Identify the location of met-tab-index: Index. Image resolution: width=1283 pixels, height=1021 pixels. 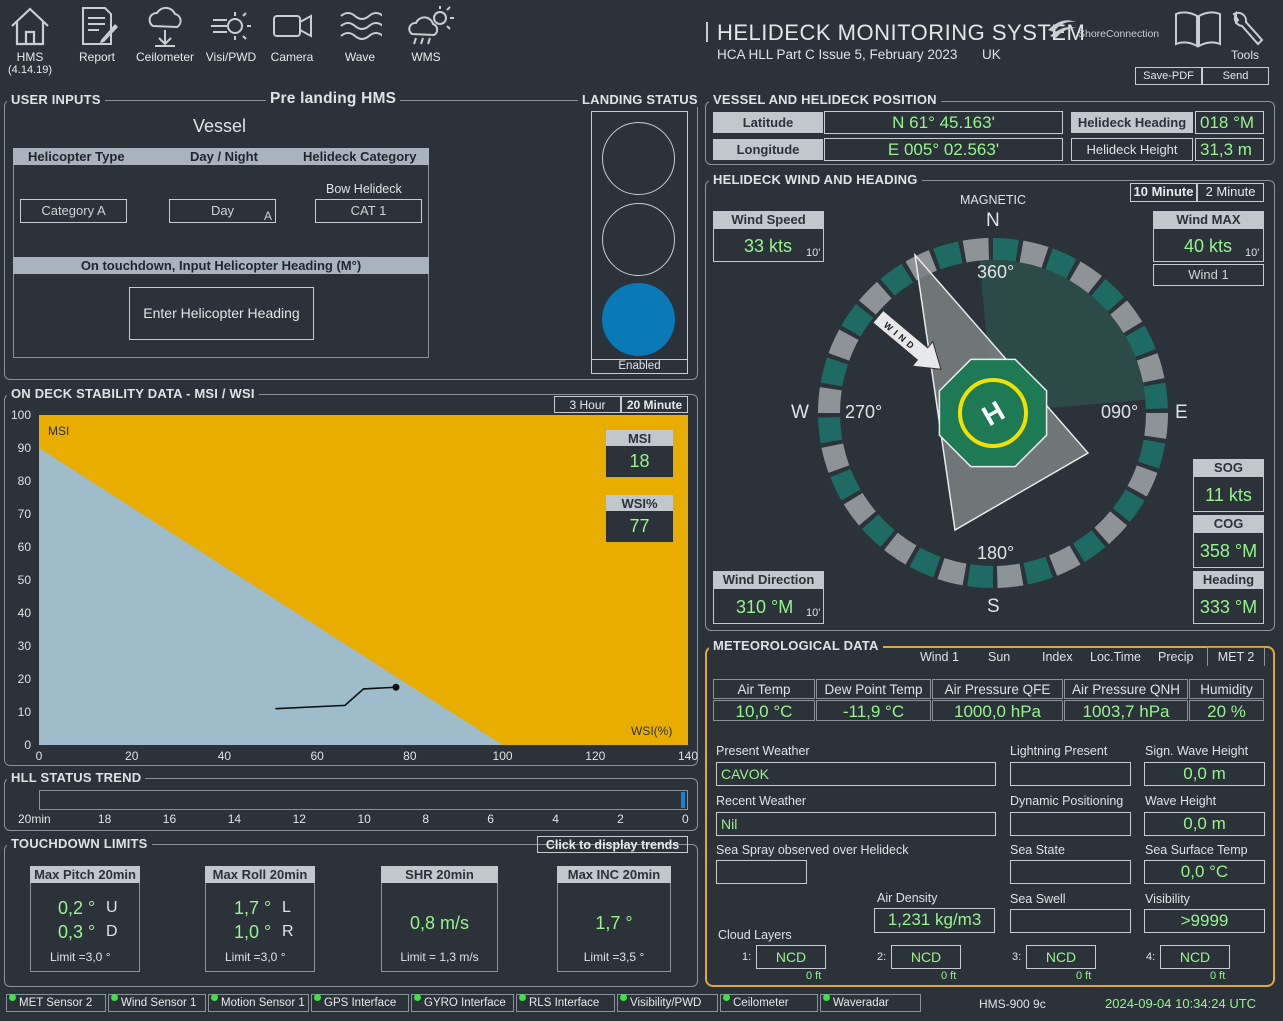
(1057, 657).